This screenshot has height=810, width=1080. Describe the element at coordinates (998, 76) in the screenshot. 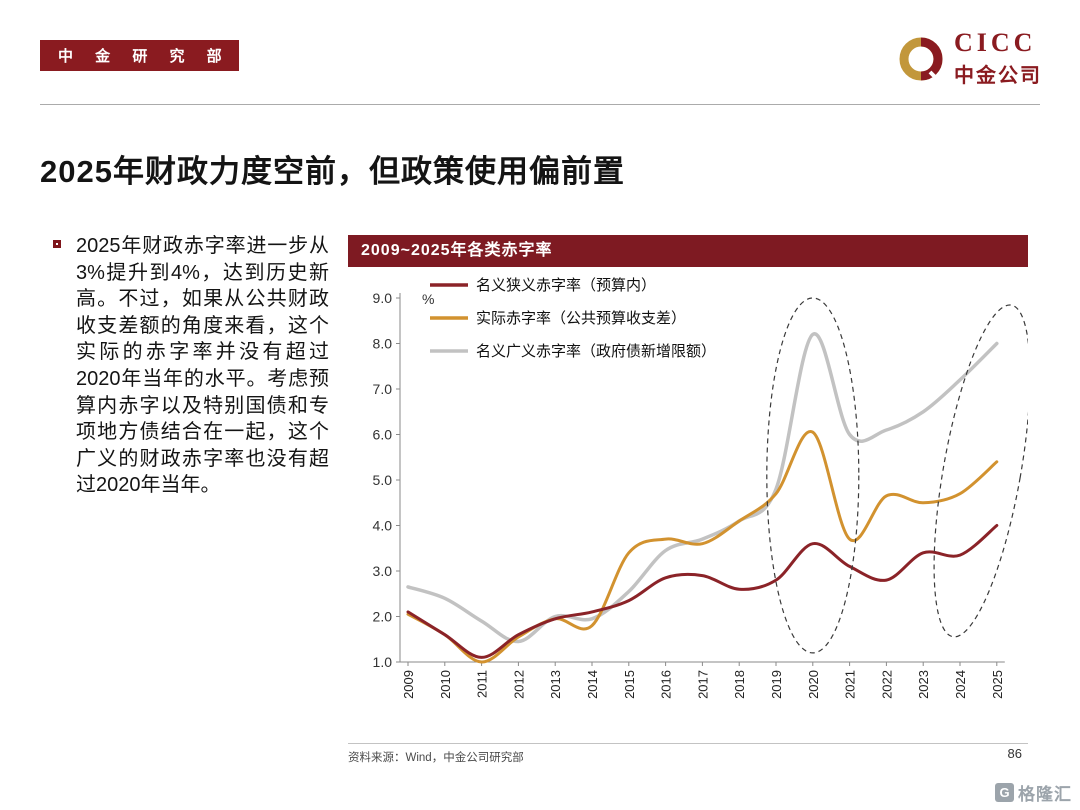

I see `logo-text-cn: 中金公司` at that location.